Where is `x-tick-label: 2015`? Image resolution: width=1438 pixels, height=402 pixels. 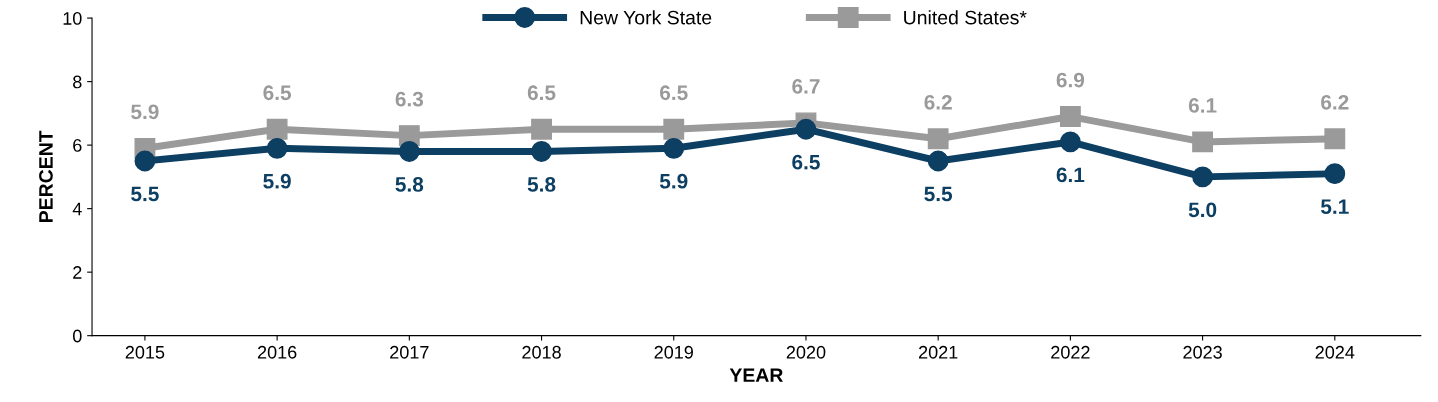 x-tick-label: 2015 is located at coordinates (145, 352).